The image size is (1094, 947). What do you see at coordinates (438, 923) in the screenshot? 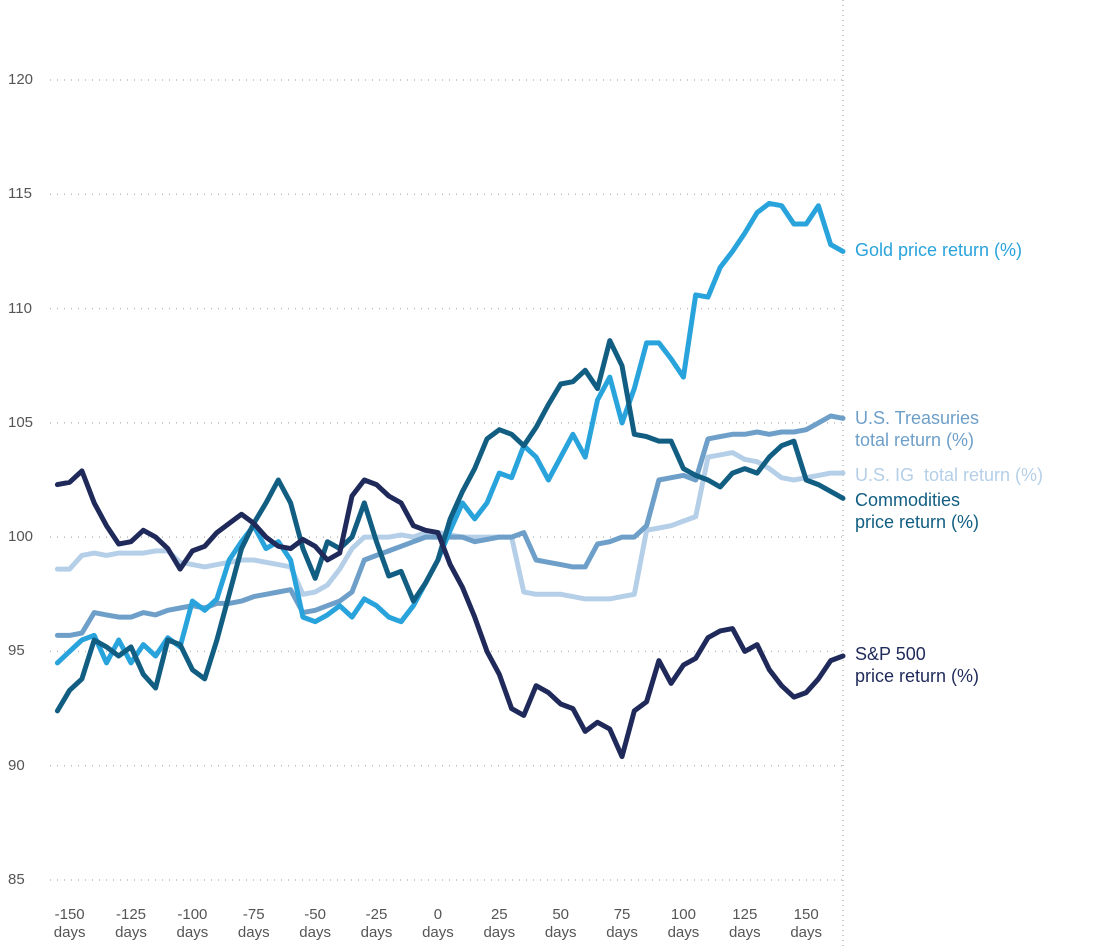
I see `x-tick-label: 0 days` at bounding box center [438, 923].